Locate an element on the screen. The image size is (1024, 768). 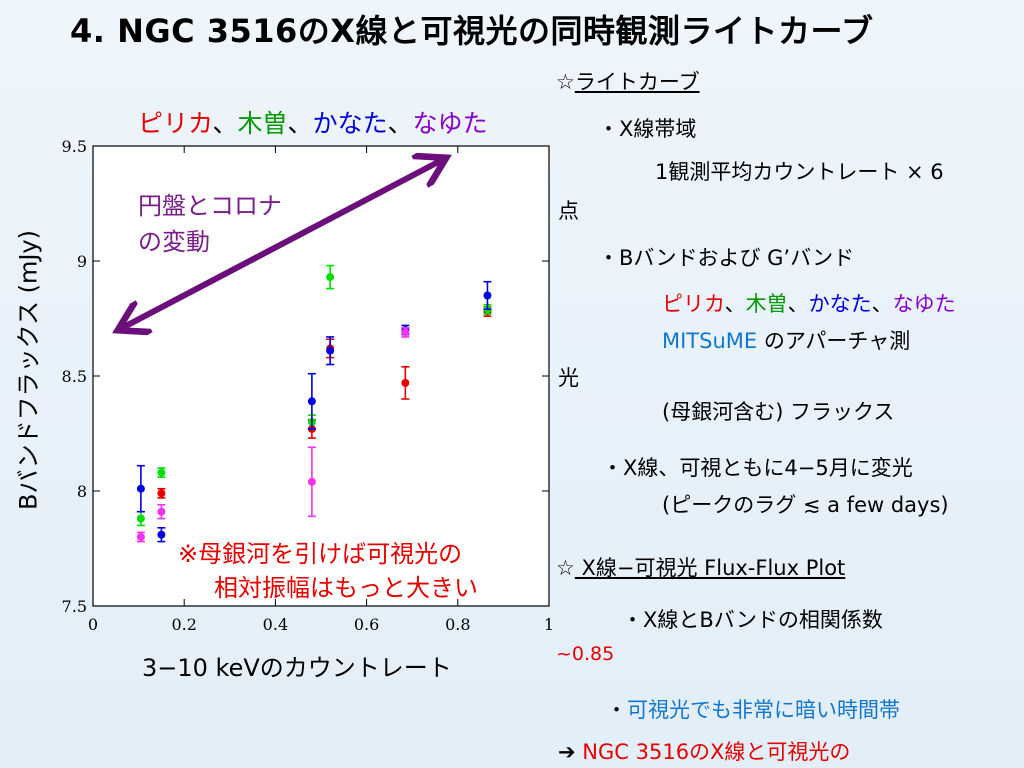
y-axis-label: Bバンドフラックス (mJy) is located at coordinates (28, 370).